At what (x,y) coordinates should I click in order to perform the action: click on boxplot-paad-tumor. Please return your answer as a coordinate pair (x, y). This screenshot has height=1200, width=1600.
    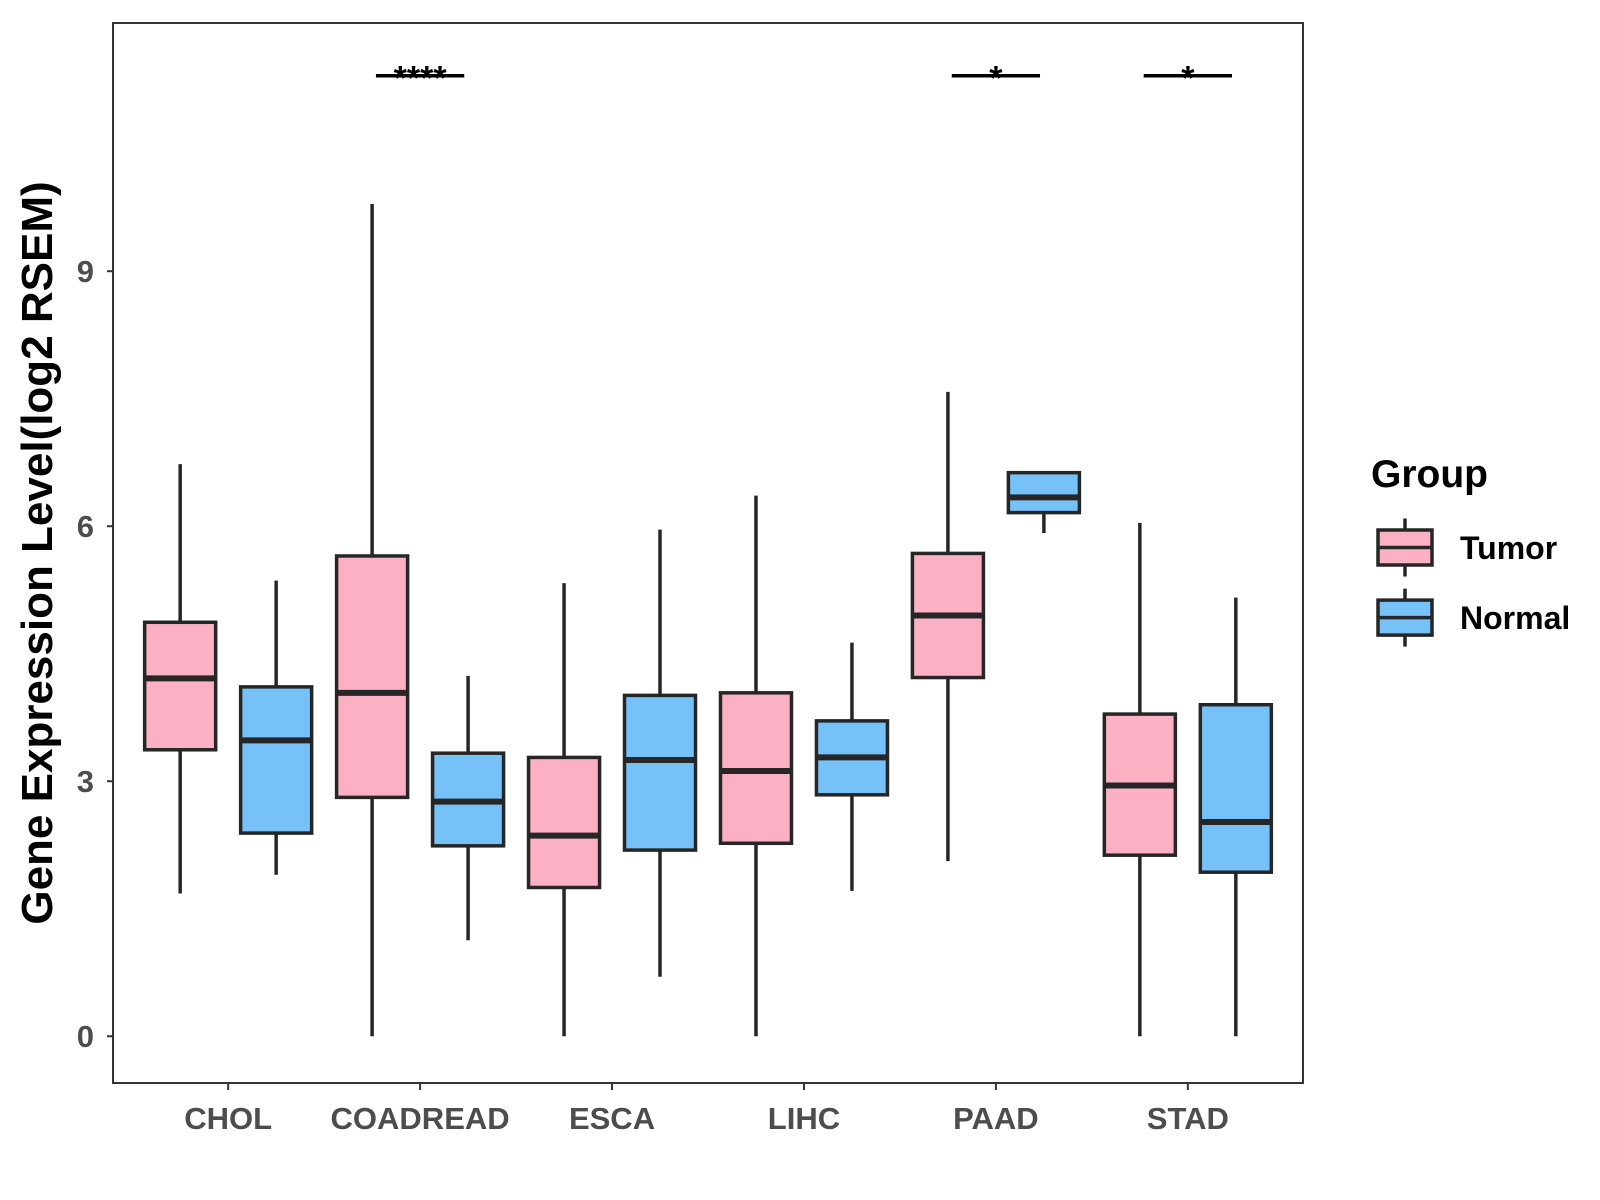
    Looking at the image, I should click on (948, 626).